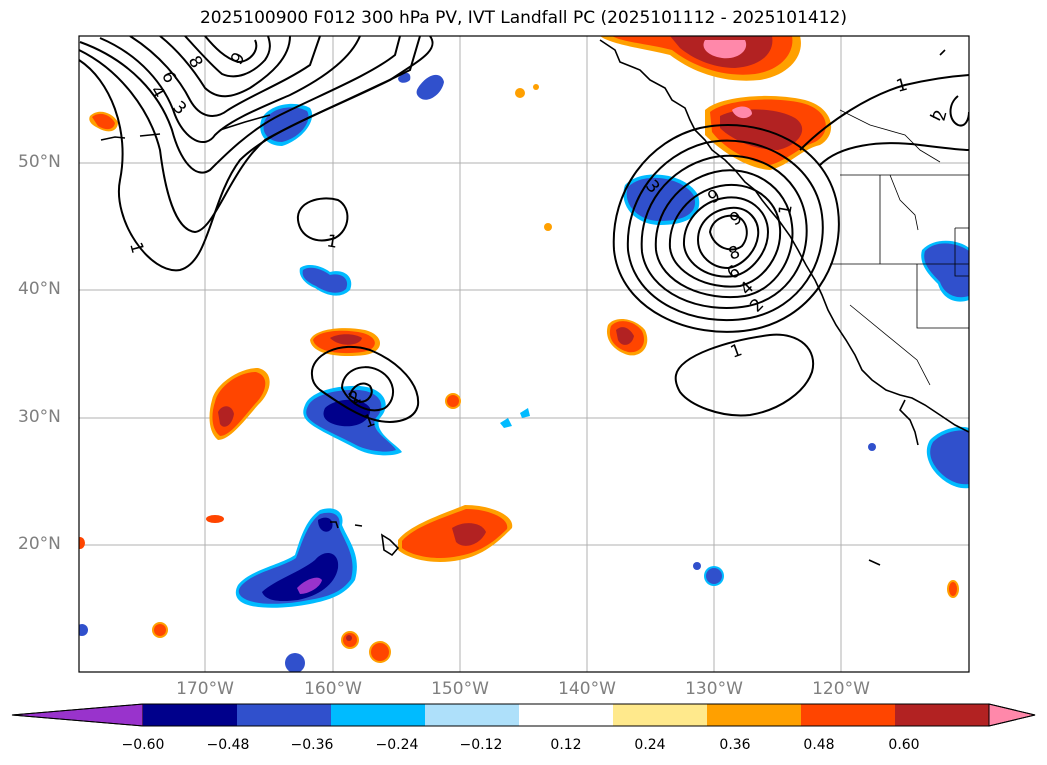  What do you see at coordinates (39, 162) in the screenshot?
I see `lat-label-50n: 50°N` at bounding box center [39, 162].